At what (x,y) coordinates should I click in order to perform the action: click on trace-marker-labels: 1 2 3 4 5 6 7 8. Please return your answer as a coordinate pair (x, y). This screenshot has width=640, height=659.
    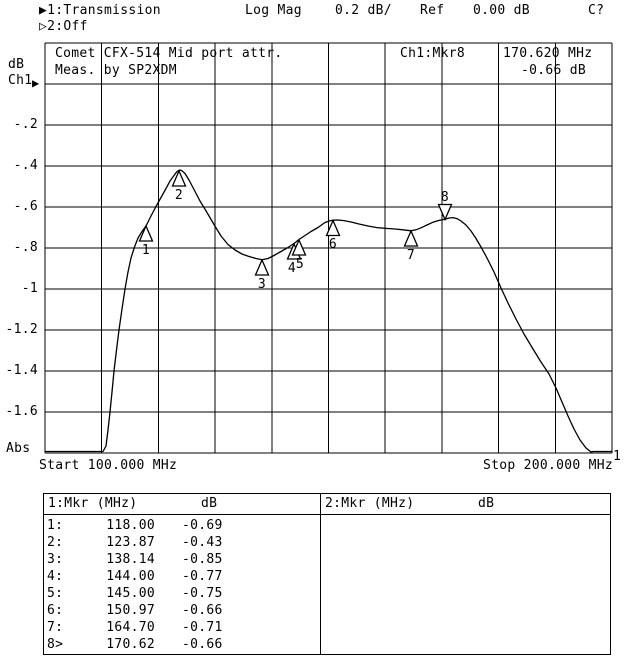
    Looking at the image, I should click on (295, 240).